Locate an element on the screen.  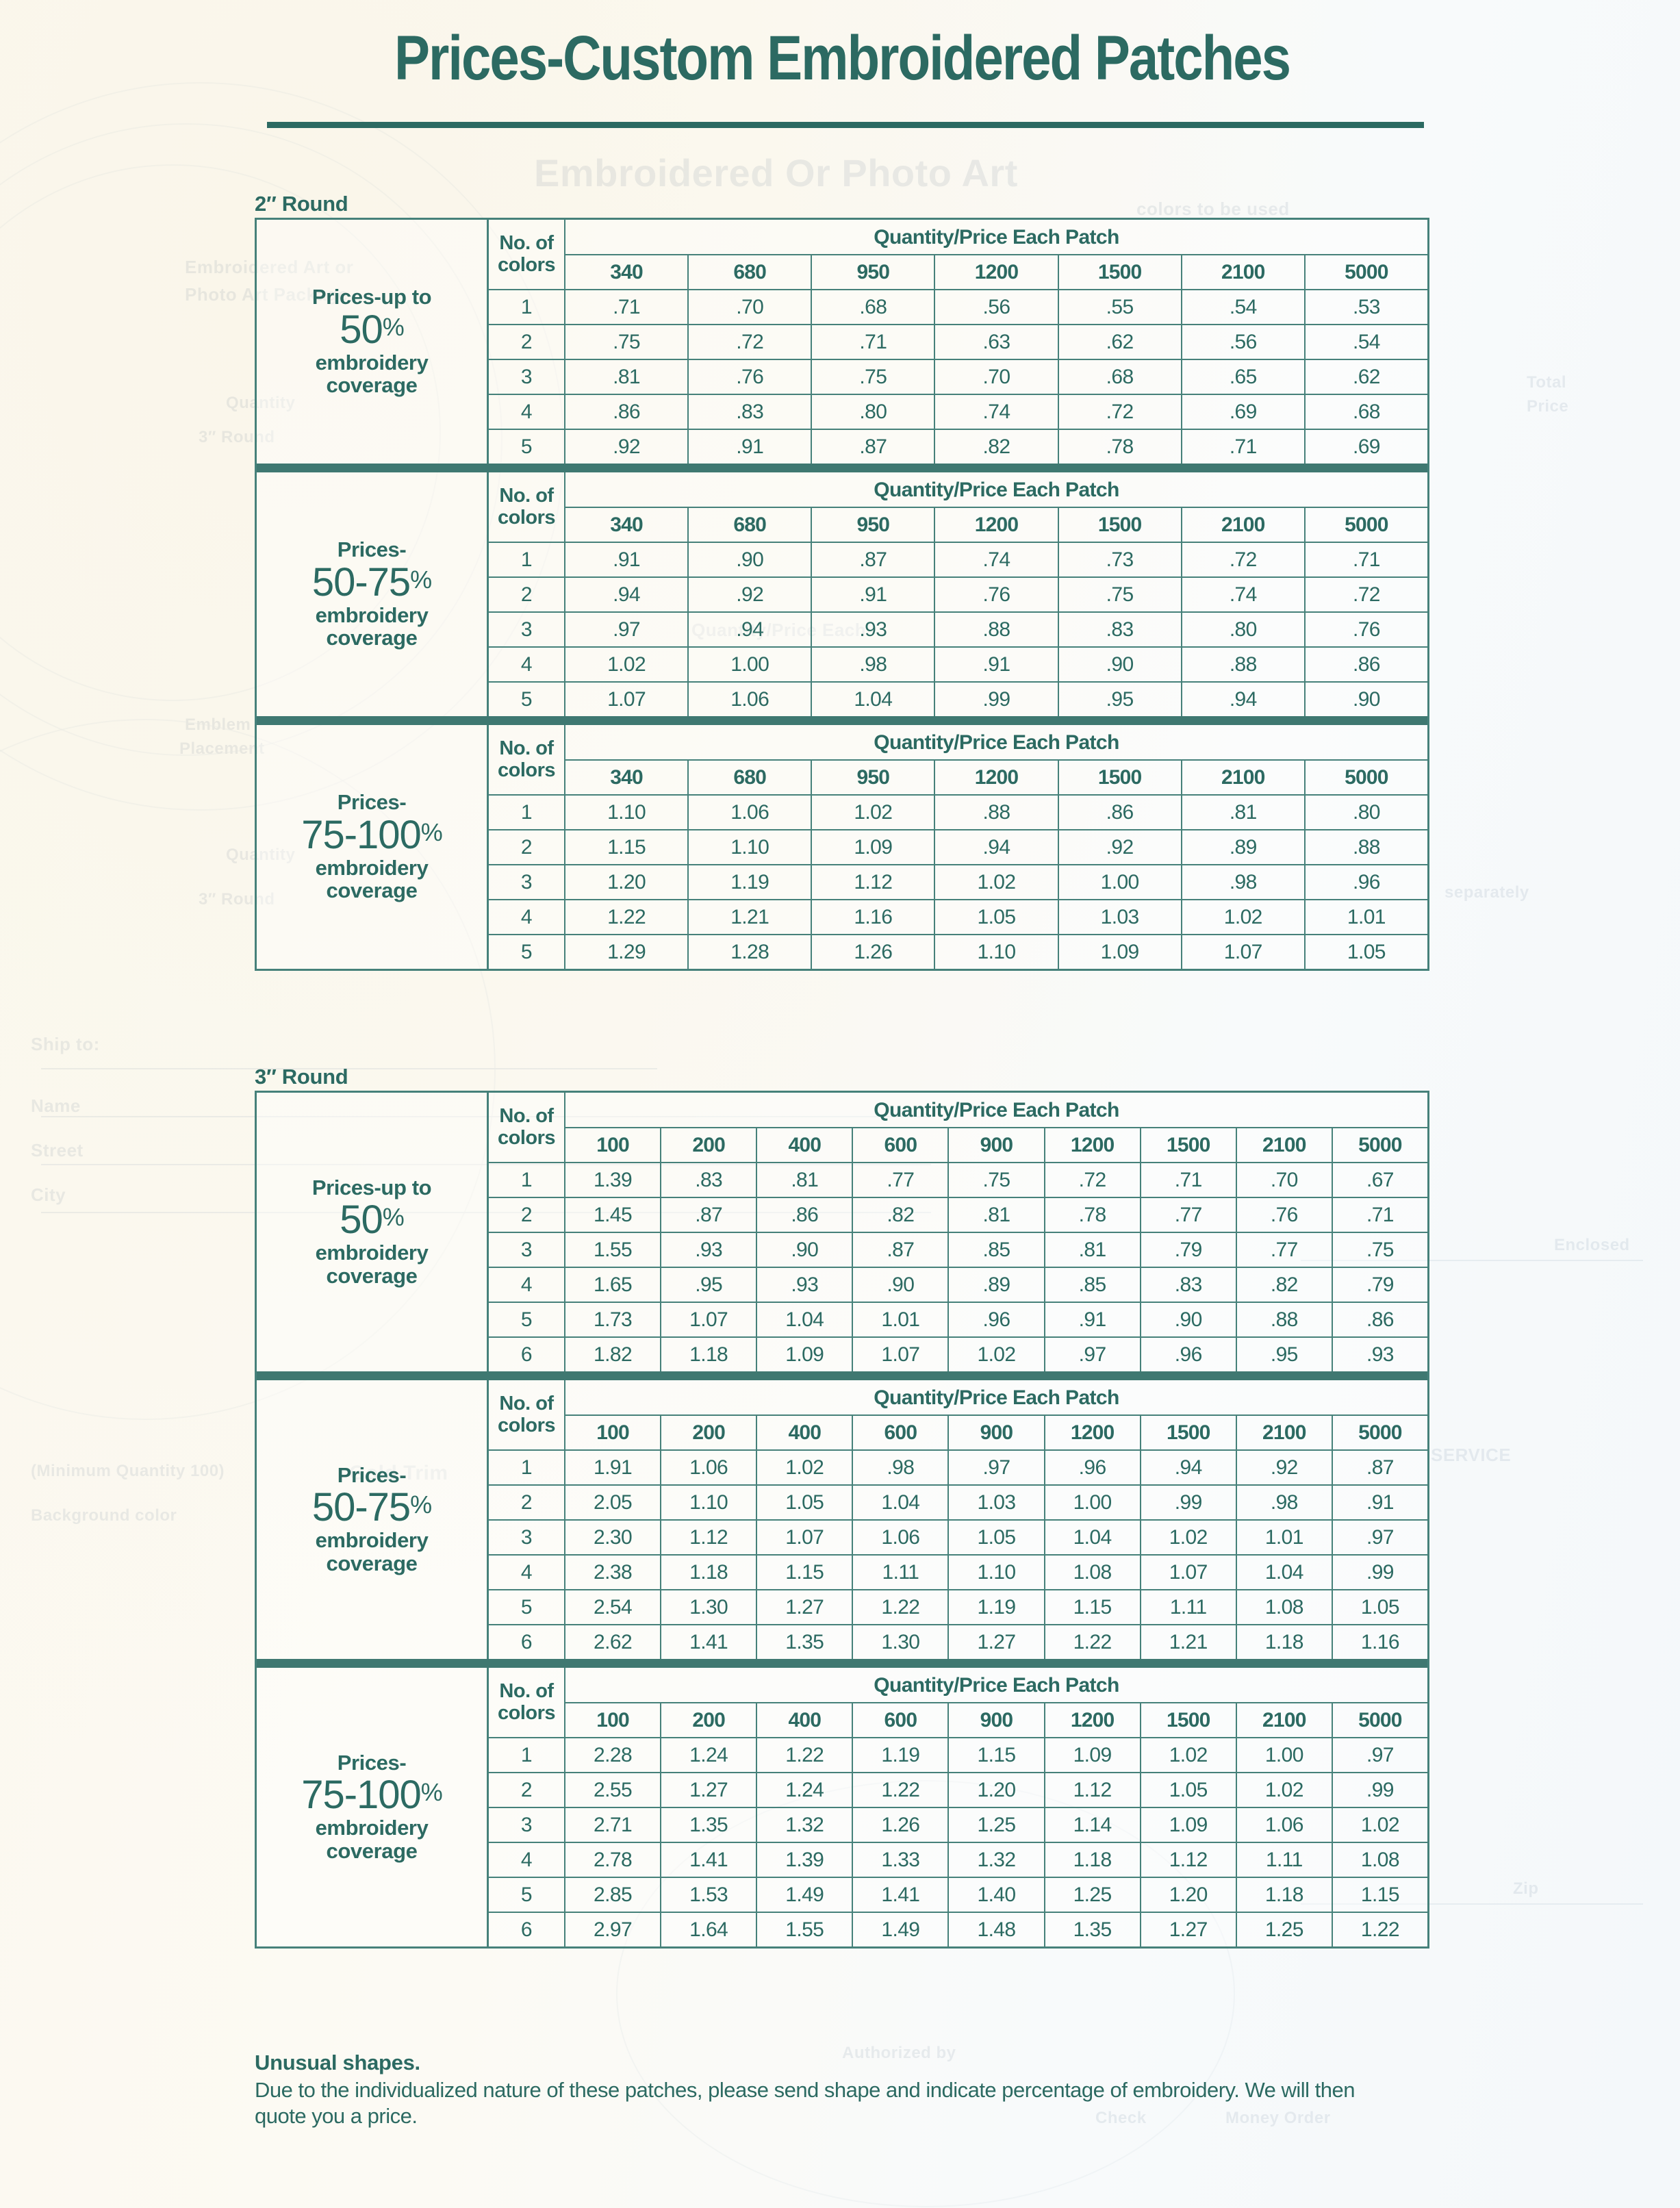
table-row: 3 1.20 1.19 1.12 1.02 1.00.98 .96 is located at coordinates (958, 882).